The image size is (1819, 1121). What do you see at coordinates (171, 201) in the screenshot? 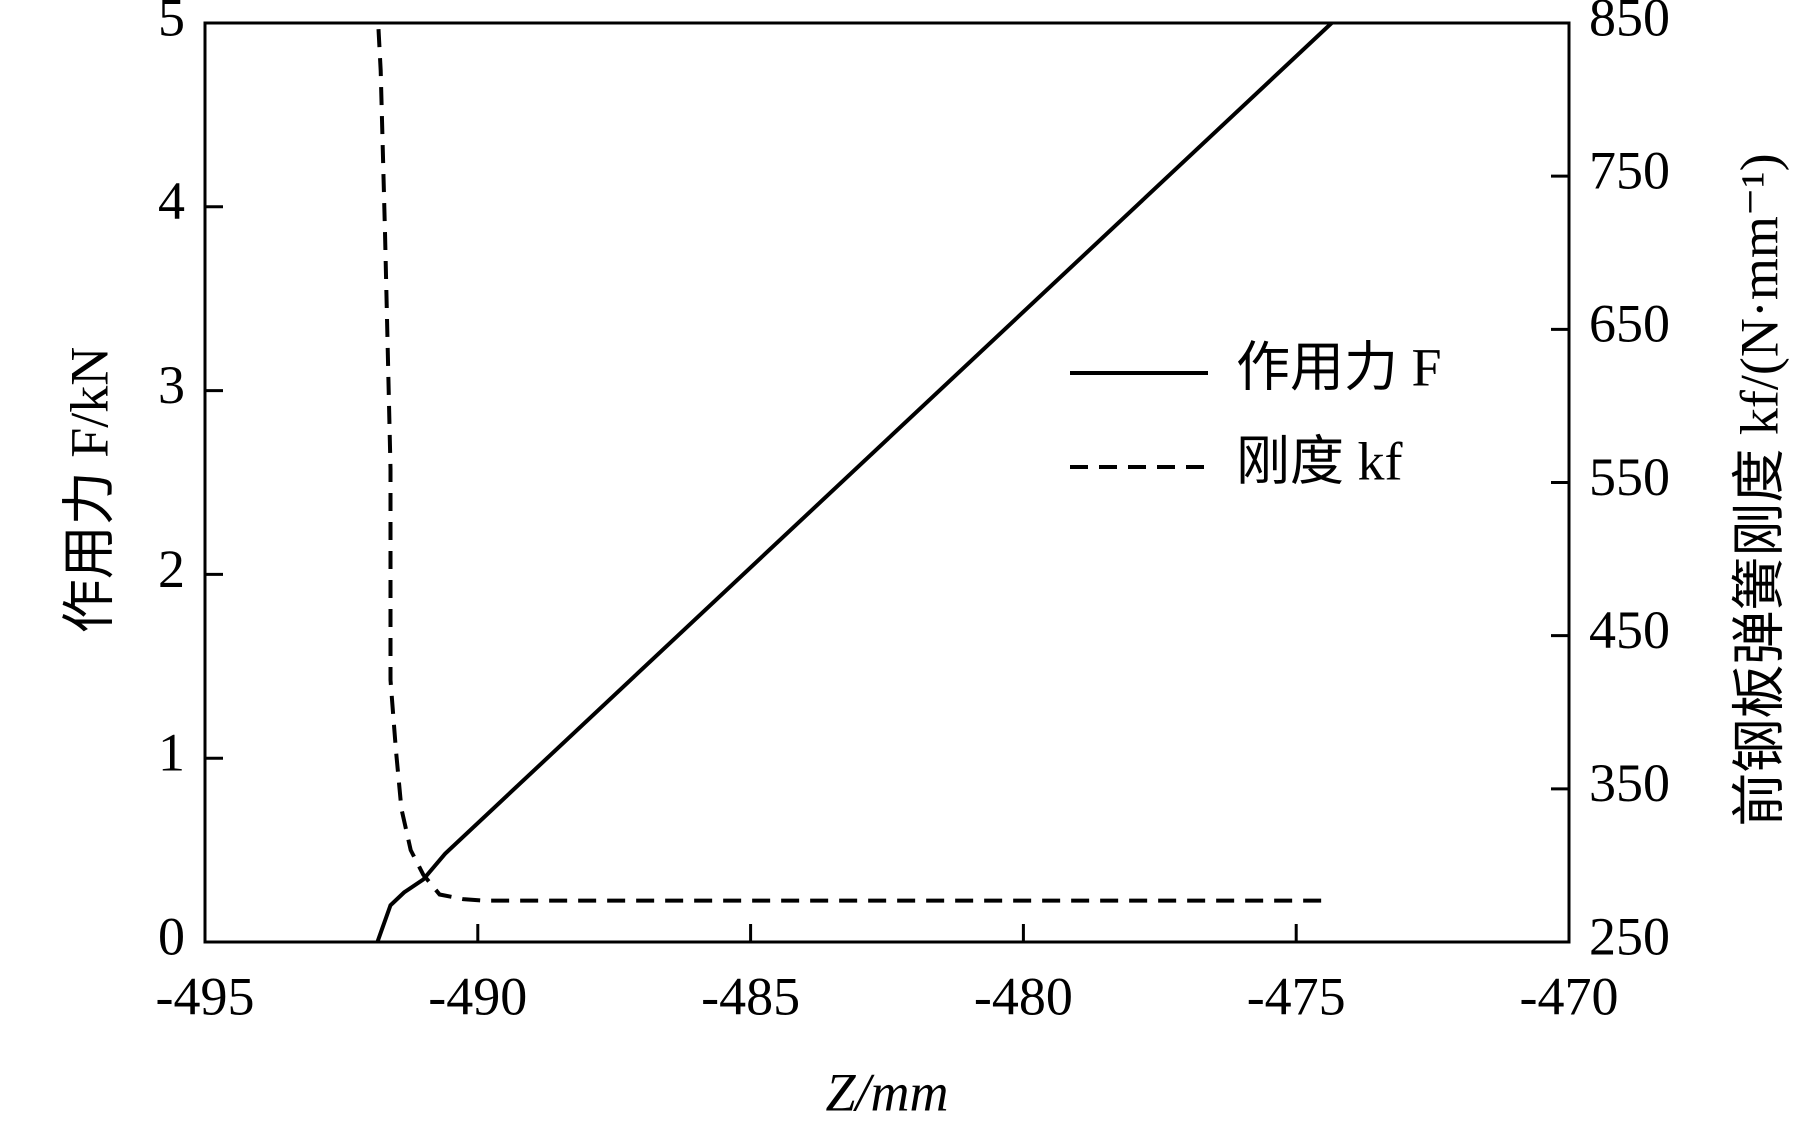
I see `y-tick-label: 4` at bounding box center [171, 201].